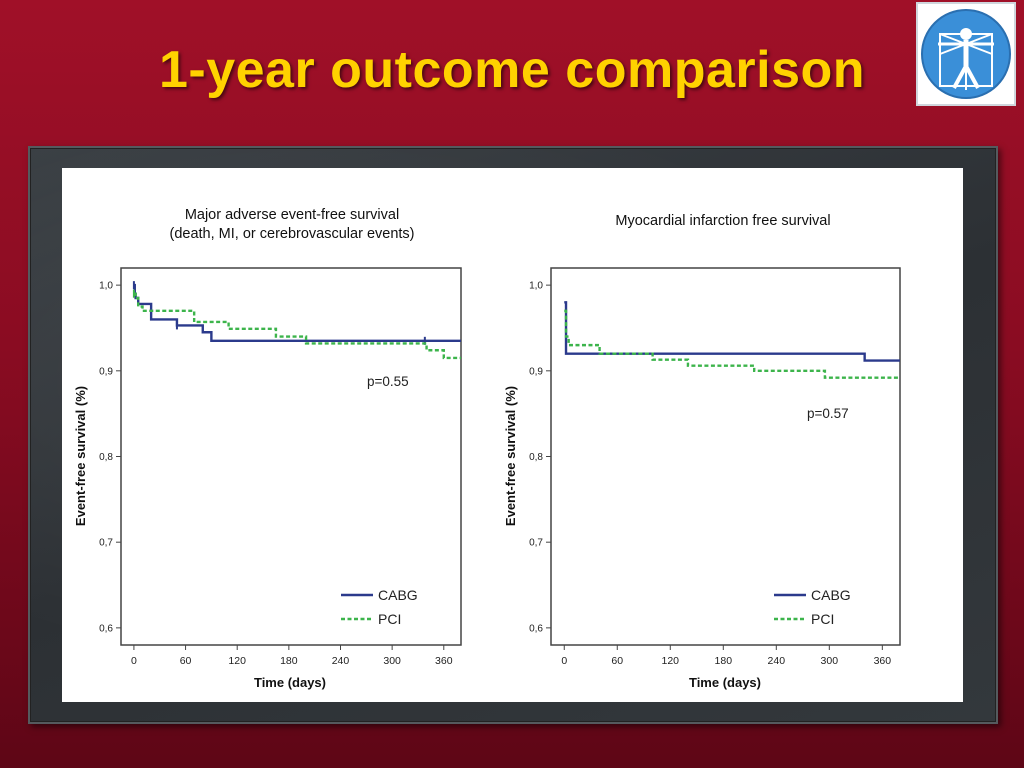  I want to click on chart-title: Myocardial infarction free survival, so click(722, 221).